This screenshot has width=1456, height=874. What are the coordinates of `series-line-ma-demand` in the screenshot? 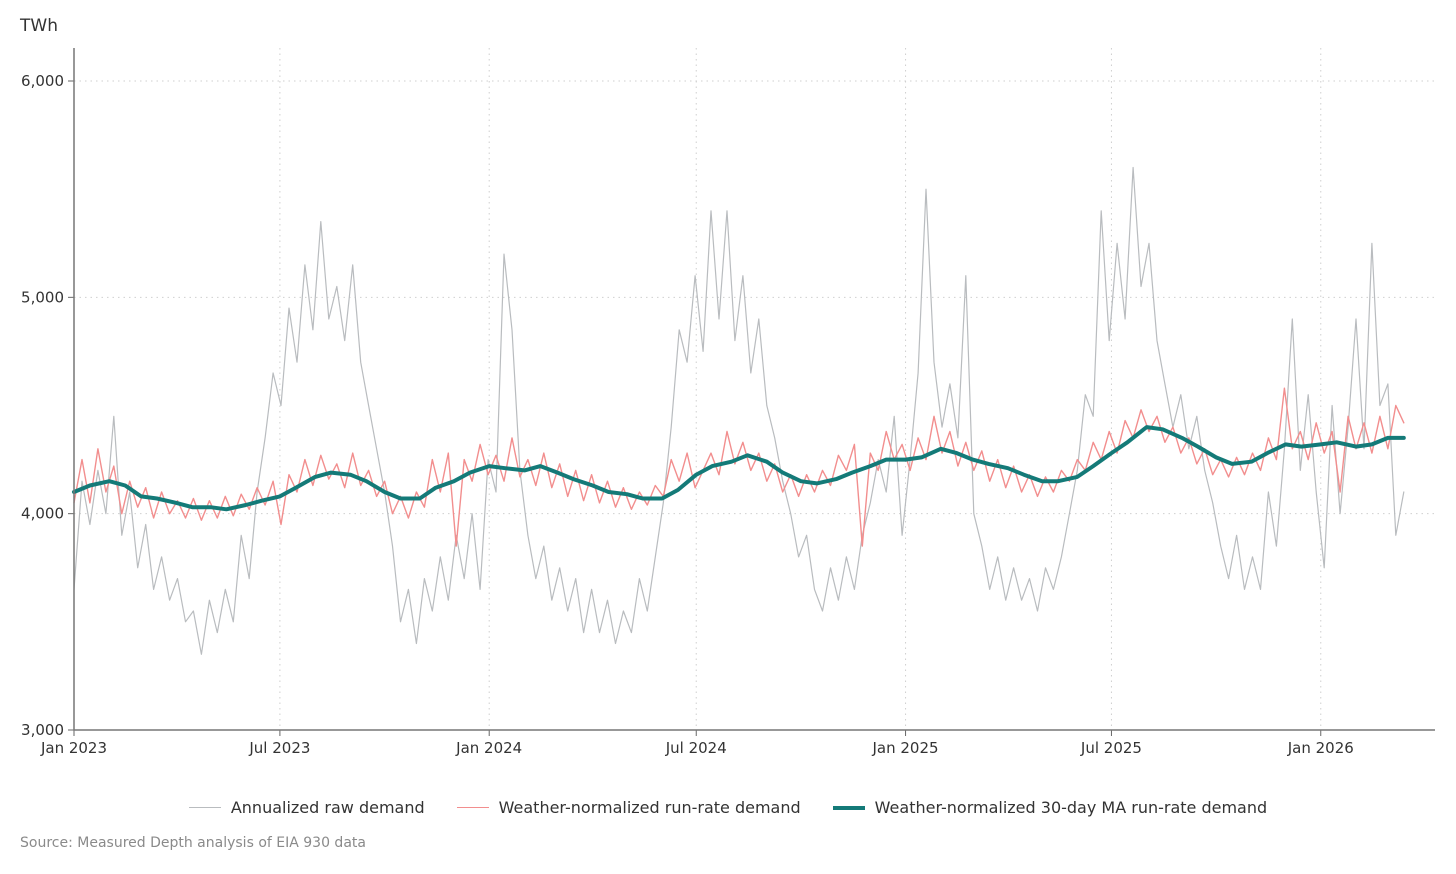 It's located at (739, 468).